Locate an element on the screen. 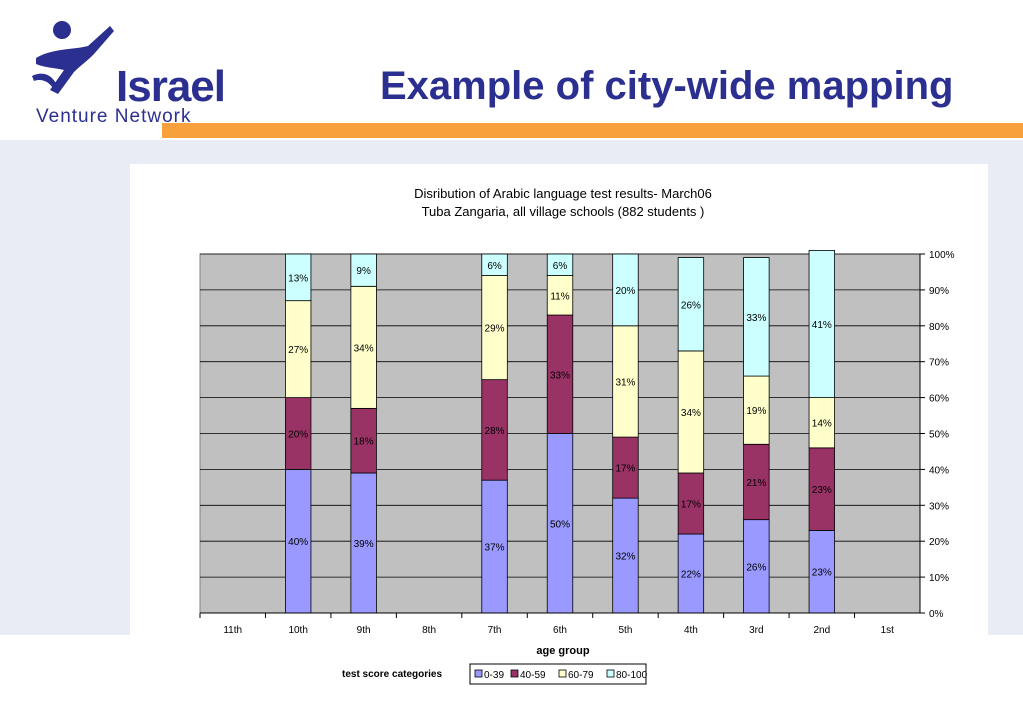 The image size is (1023, 713). data-label: 14% is located at coordinates (822, 424).